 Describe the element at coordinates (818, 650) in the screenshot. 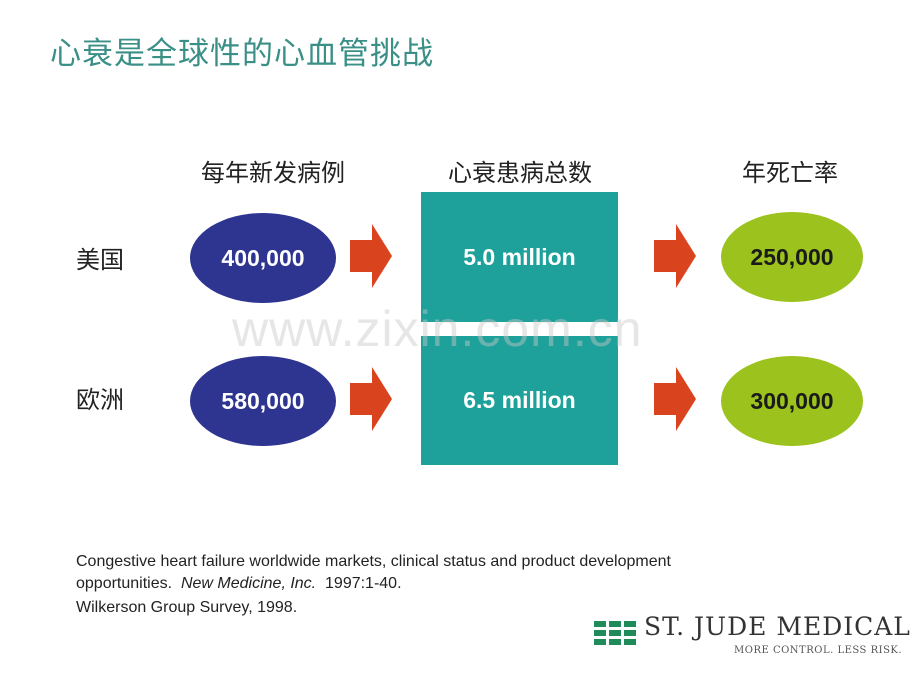

I see `logo-tagline: MORE CONTROL. LESS RISK.` at that location.